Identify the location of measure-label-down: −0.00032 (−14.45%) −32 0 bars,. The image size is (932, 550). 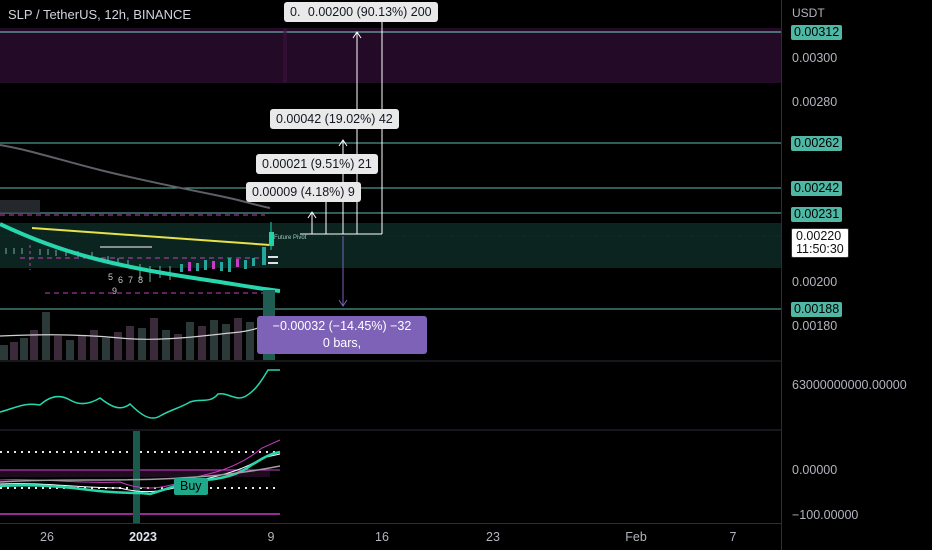
(342, 335).